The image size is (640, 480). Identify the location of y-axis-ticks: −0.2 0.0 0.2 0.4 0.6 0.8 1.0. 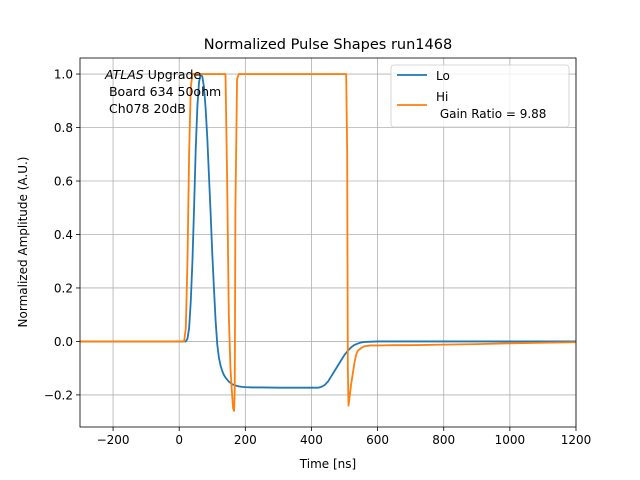
(62, 235).